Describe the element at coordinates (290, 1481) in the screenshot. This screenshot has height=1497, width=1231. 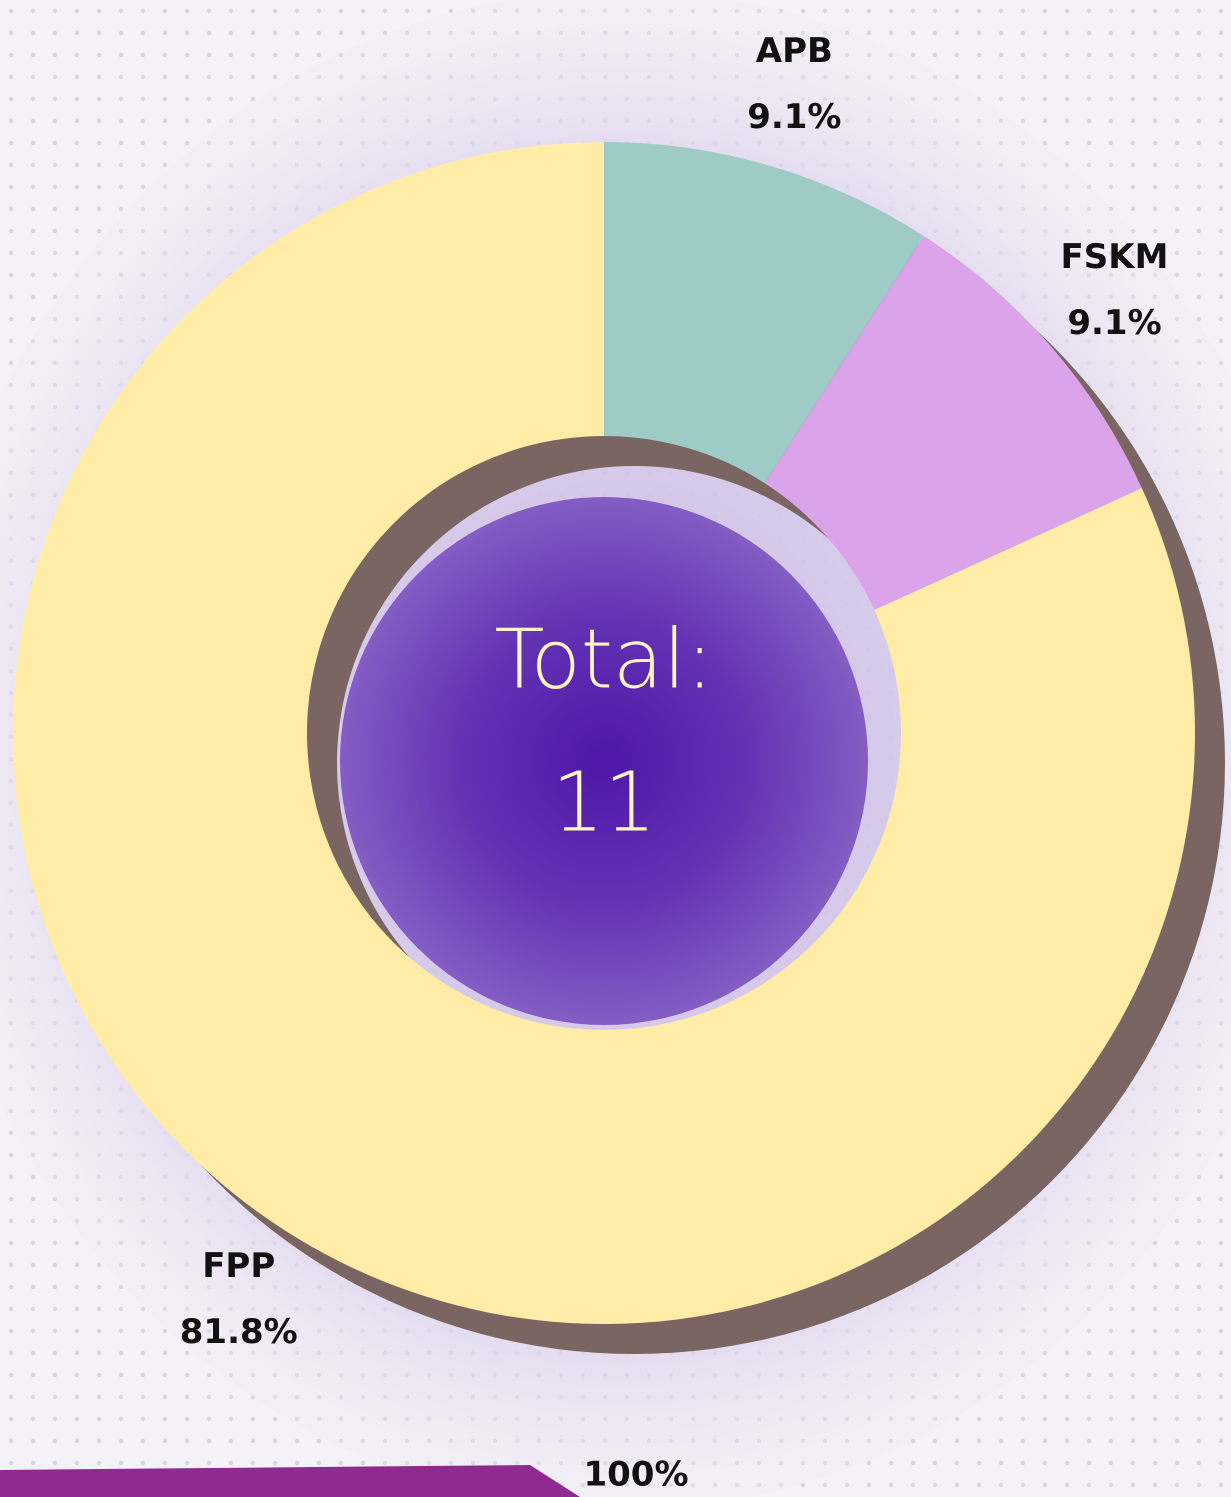
I see `footer-band` at that location.